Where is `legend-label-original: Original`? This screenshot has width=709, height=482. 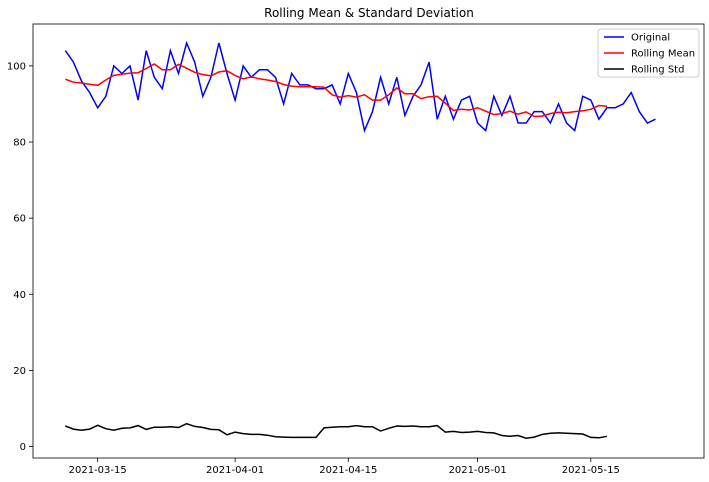 legend-label-original: Original is located at coordinates (650, 38).